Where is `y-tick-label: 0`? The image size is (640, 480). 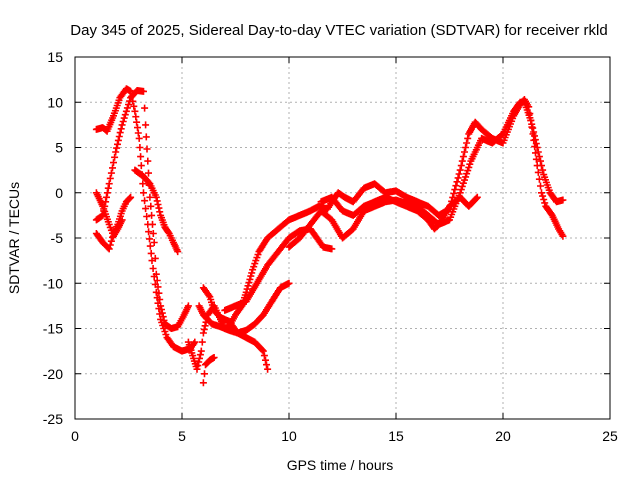 y-tick-label: 0 is located at coordinates (59, 193).